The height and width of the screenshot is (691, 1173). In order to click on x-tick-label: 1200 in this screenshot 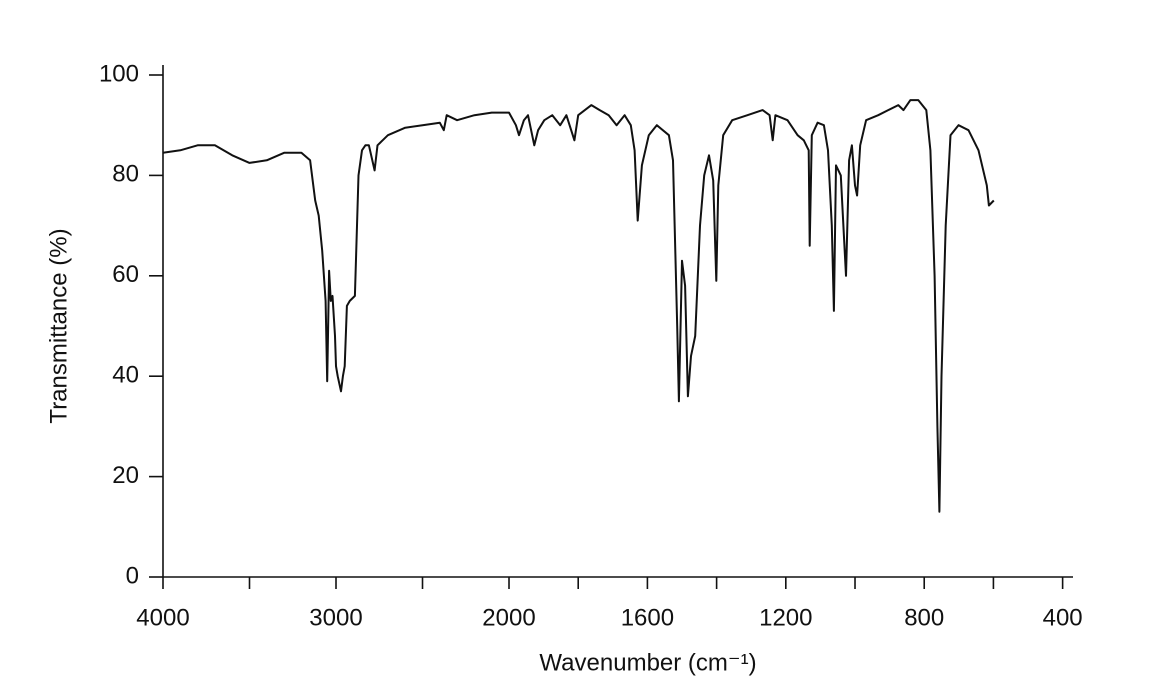, I will do `click(785, 617)`.